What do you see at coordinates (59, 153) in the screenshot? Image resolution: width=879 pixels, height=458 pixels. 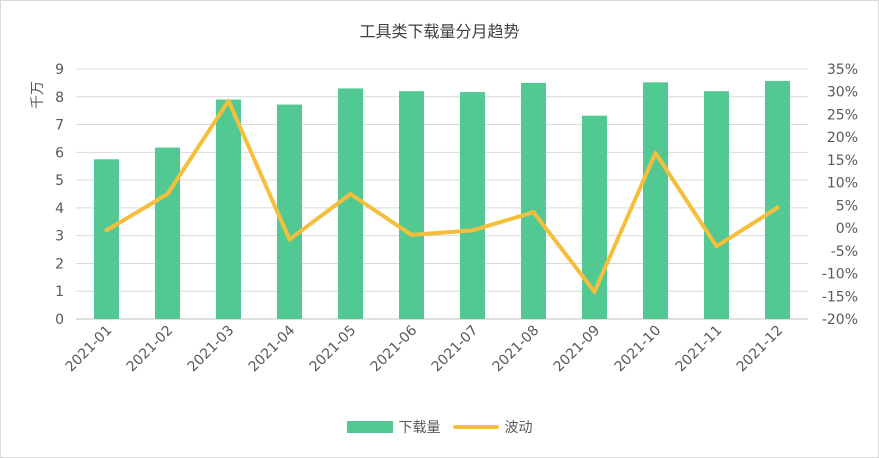 I see `y-tick-label: 6` at bounding box center [59, 153].